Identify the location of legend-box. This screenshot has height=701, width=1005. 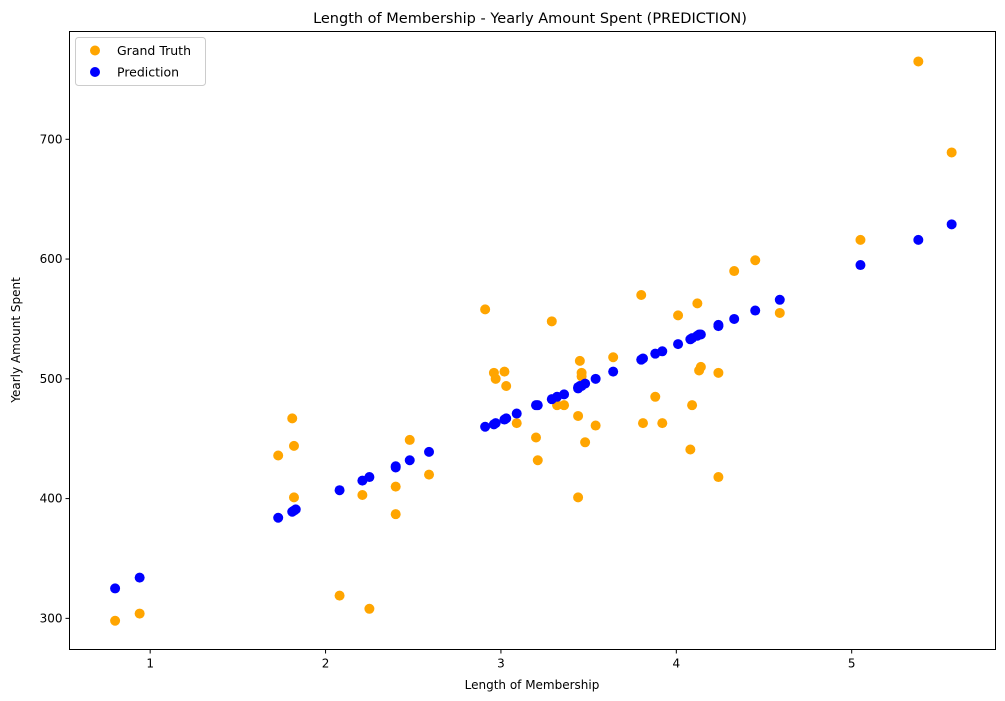
(140, 61).